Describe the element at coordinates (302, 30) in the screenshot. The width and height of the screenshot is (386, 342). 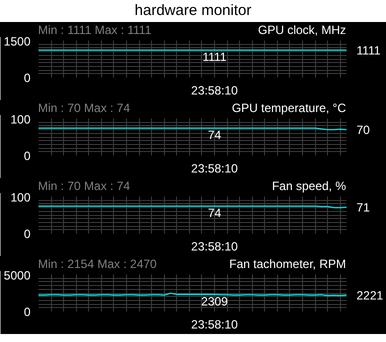
I see `chart-subtitle: GPU clock, MHz` at that location.